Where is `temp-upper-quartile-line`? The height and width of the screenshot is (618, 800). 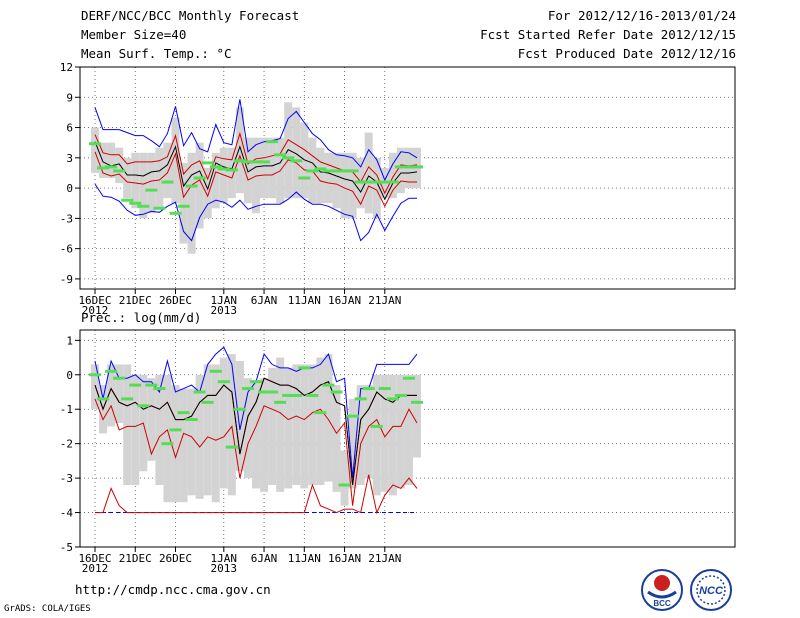
temp-upper-quartile-line is located at coordinates (256, 163).